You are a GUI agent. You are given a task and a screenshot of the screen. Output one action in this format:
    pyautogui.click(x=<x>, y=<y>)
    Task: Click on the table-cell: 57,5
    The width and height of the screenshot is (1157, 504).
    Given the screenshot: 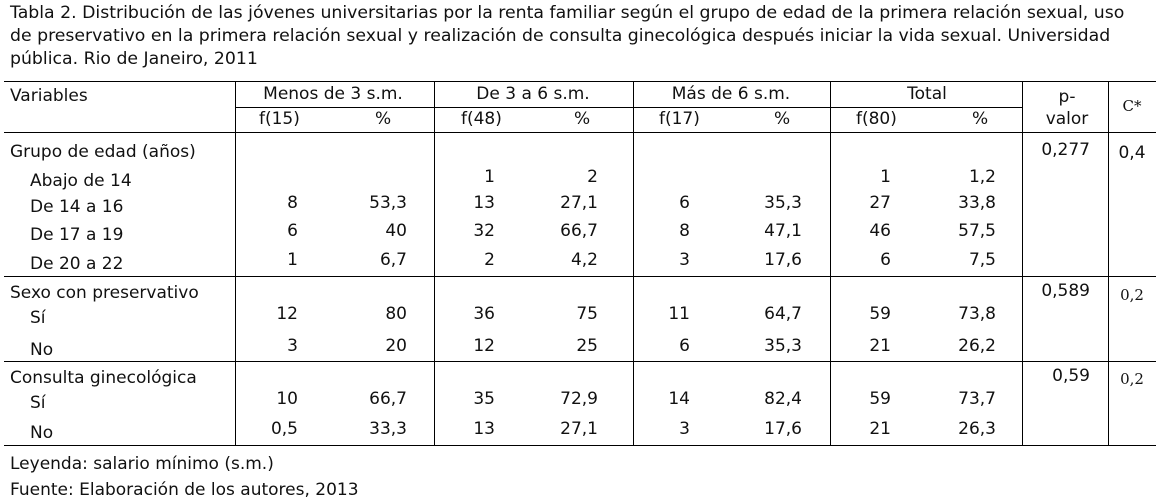 What is the action you would take?
    pyautogui.click(x=977, y=231)
    